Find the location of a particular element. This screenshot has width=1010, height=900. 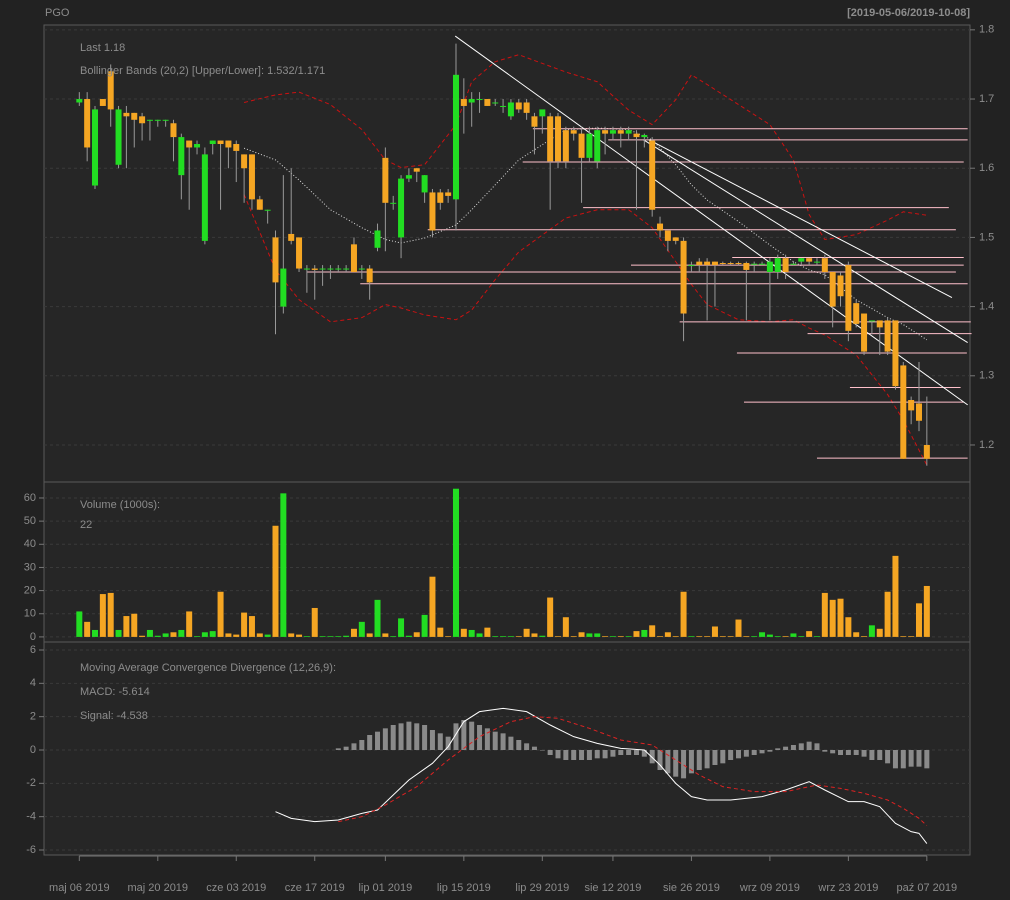

y-tick-label: 1.8 is located at coordinates (986, 30).